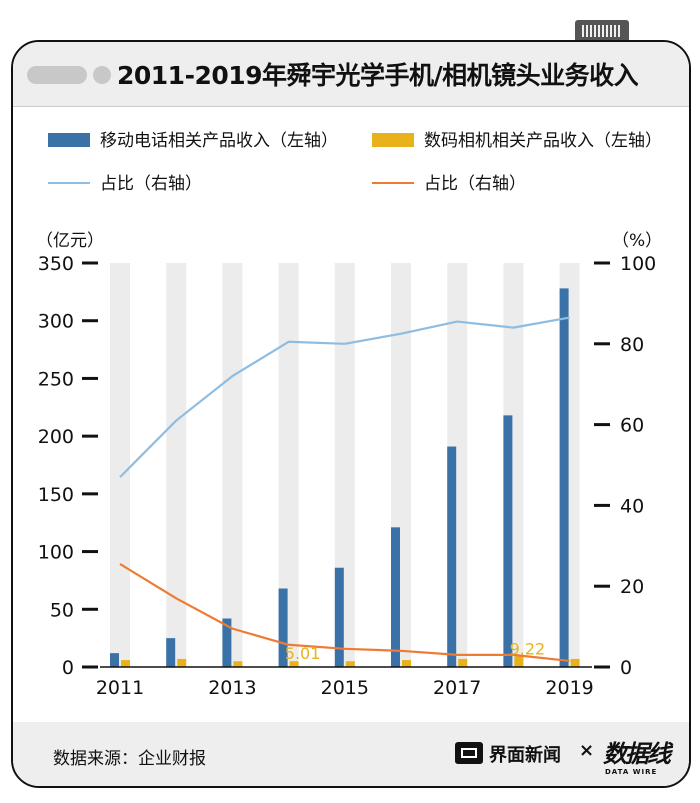 The width and height of the screenshot is (700, 803). I want to click on bar-camera-2015, so click(350, 664).